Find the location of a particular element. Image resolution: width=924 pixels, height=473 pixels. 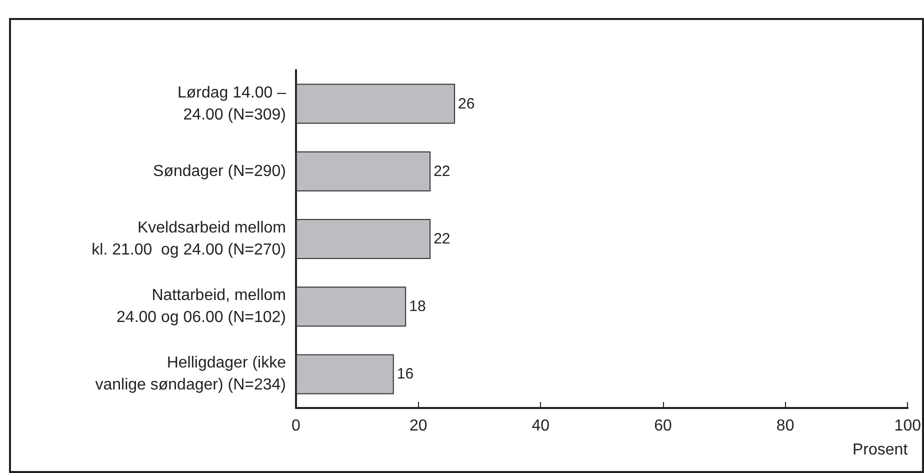

x-tick-label: 60 is located at coordinates (663, 426).